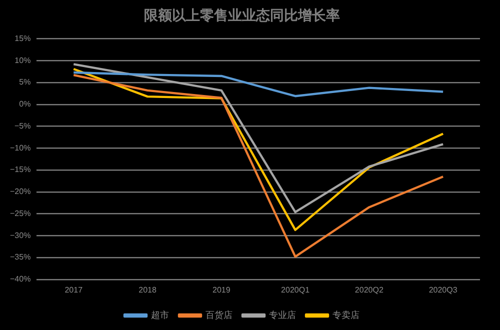 The image size is (500, 330). What do you see at coordinates (20, 147) in the screenshot?
I see `y-tick-label: −10%` at bounding box center [20, 147].